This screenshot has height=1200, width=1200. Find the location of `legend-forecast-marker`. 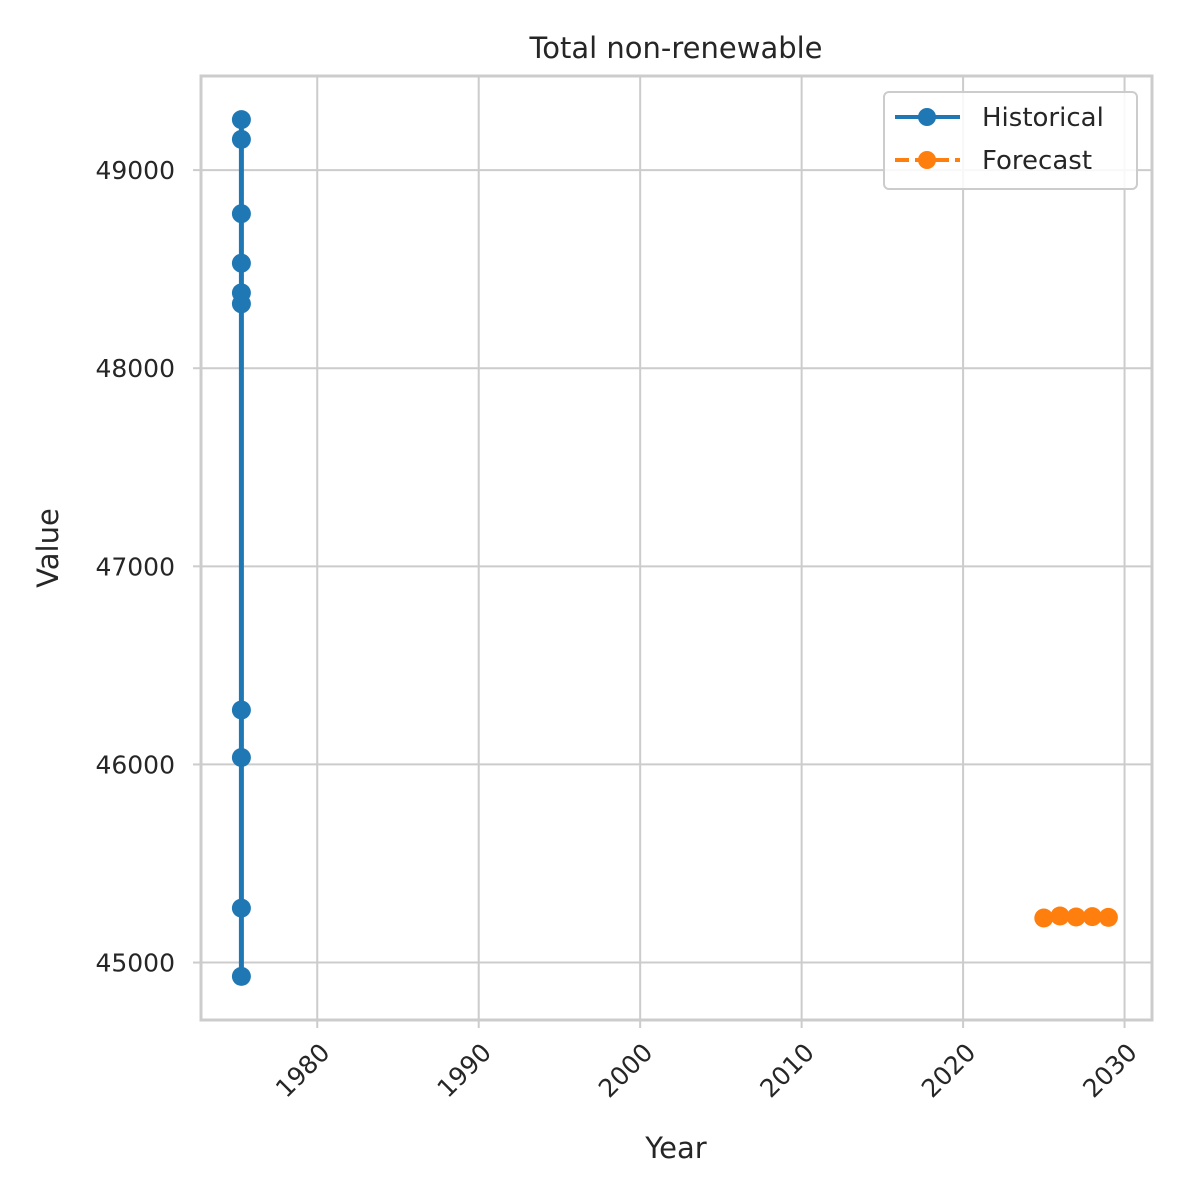

legend-forecast-marker is located at coordinates (927, 160).